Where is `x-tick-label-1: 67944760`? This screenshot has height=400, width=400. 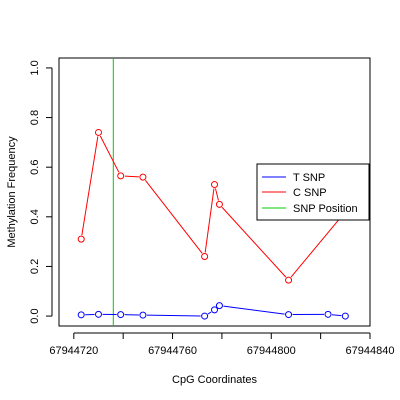
x-tick-label-1: 67944760 is located at coordinates (172, 351).